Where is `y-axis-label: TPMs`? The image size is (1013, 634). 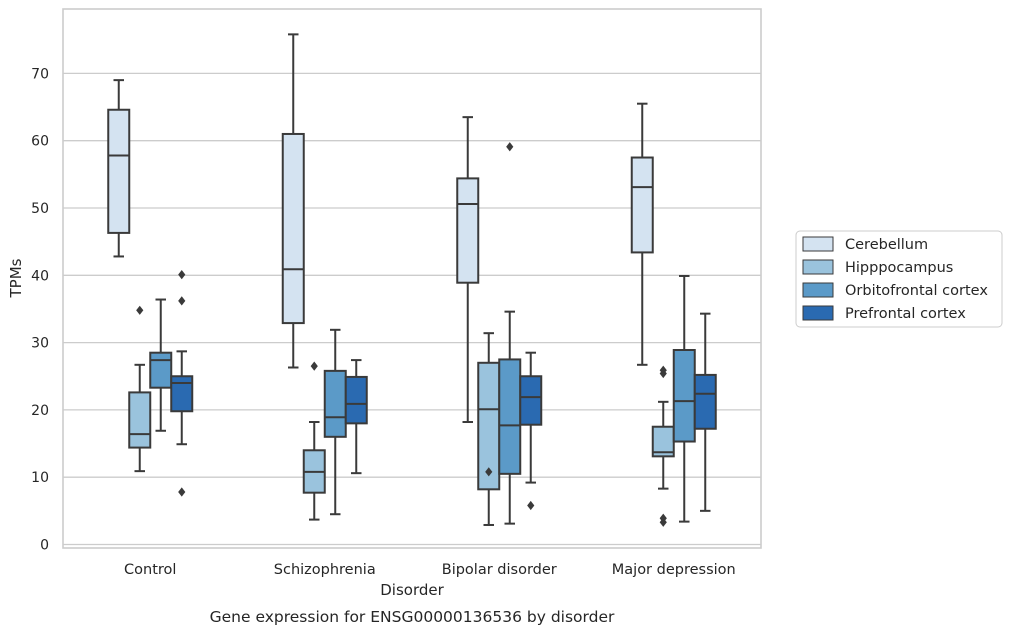 y-axis-label: TPMs is located at coordinates (16, 278).